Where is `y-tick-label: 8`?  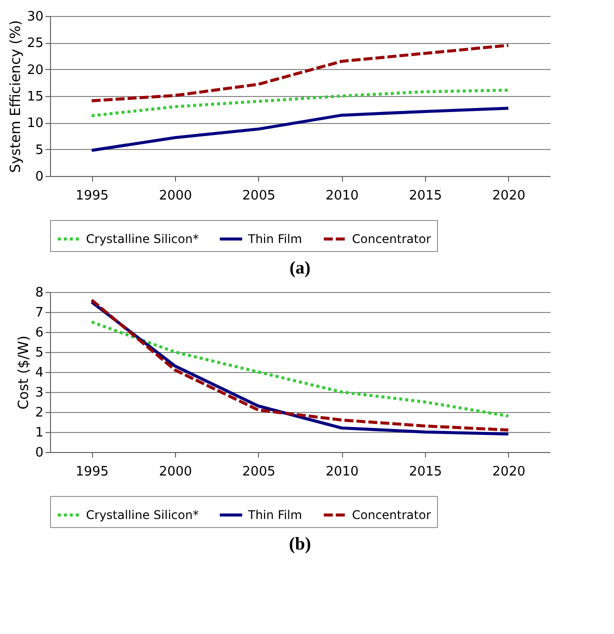
y-tick-label: 8 is located at coordinates (39, 293).